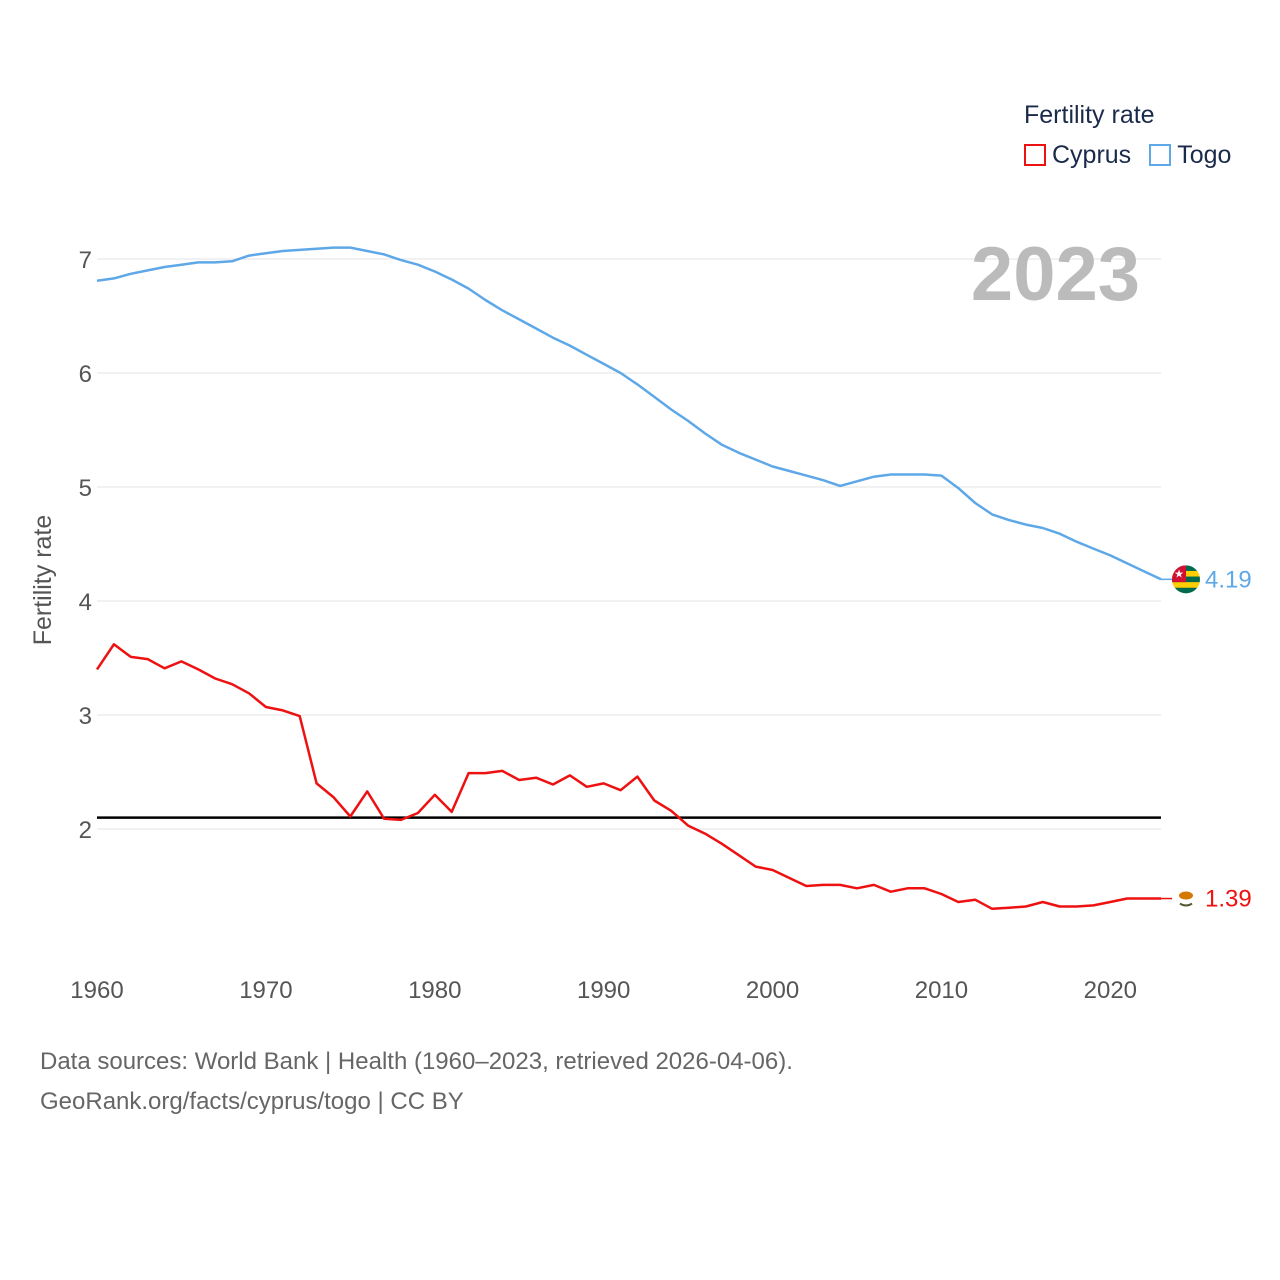 Image resolution: width=1280 pixels, height=1280 pixels. I want to click on x-tick-label: 1970, so click(265, 990).